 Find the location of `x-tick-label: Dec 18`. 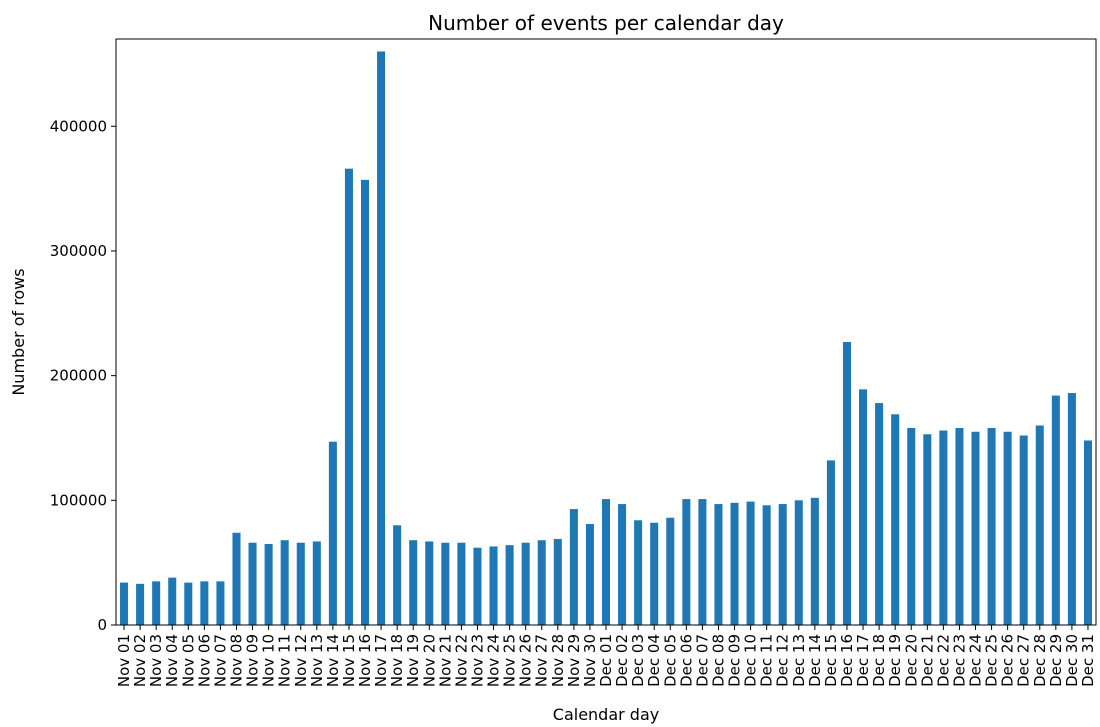

x-tick-label: Dec 18 is located at coordinates (879, 660).